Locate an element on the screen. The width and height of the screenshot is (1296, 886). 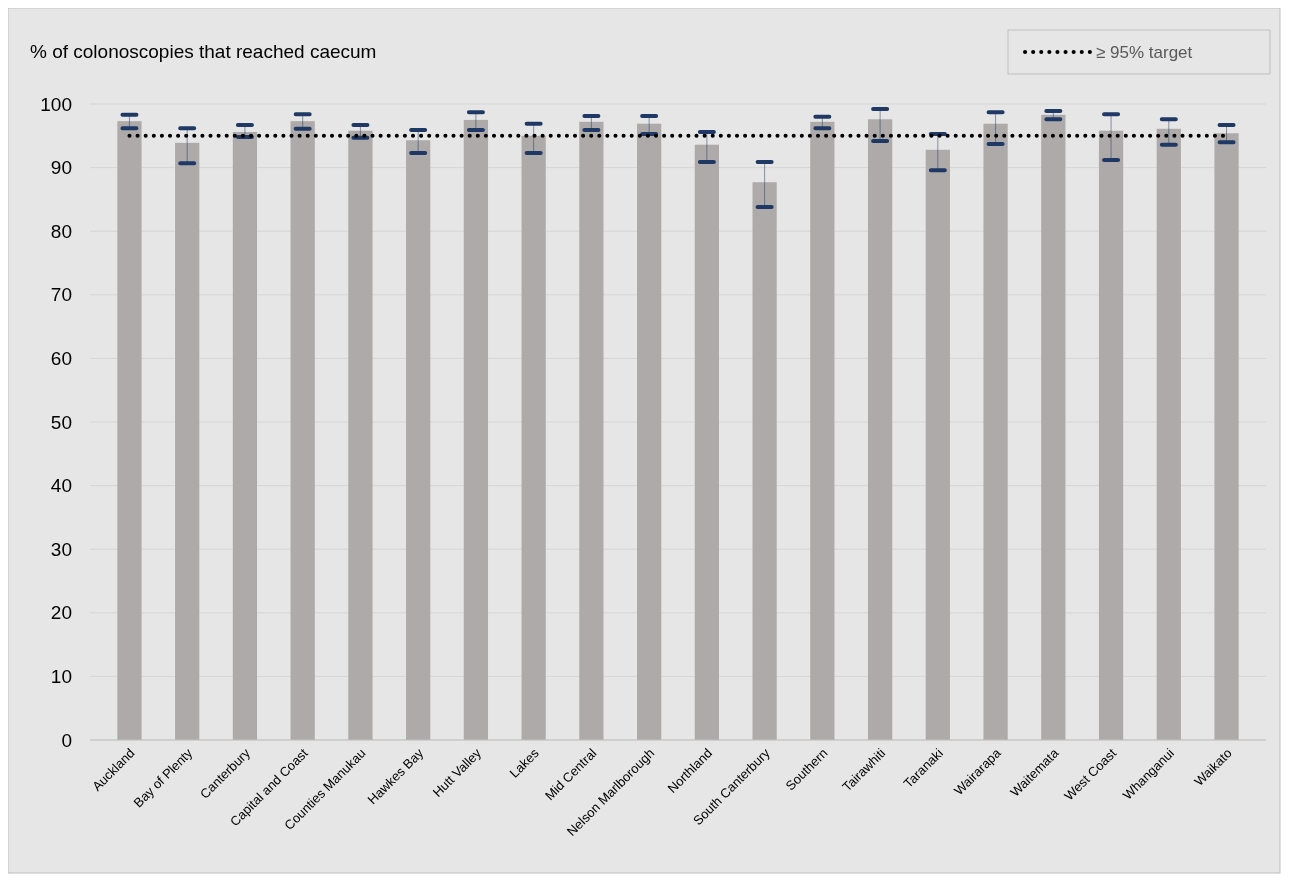
y-tick-label: 70 is located at coordinates (61, 295).